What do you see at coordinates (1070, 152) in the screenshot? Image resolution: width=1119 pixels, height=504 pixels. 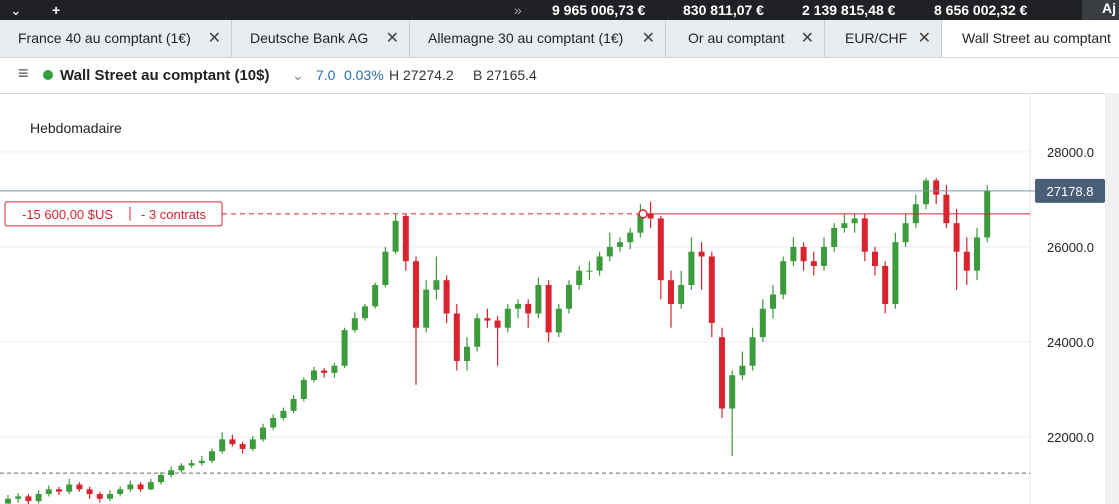 I see `y-tick-label: 28000.0` at bounding box center [1070, 152].